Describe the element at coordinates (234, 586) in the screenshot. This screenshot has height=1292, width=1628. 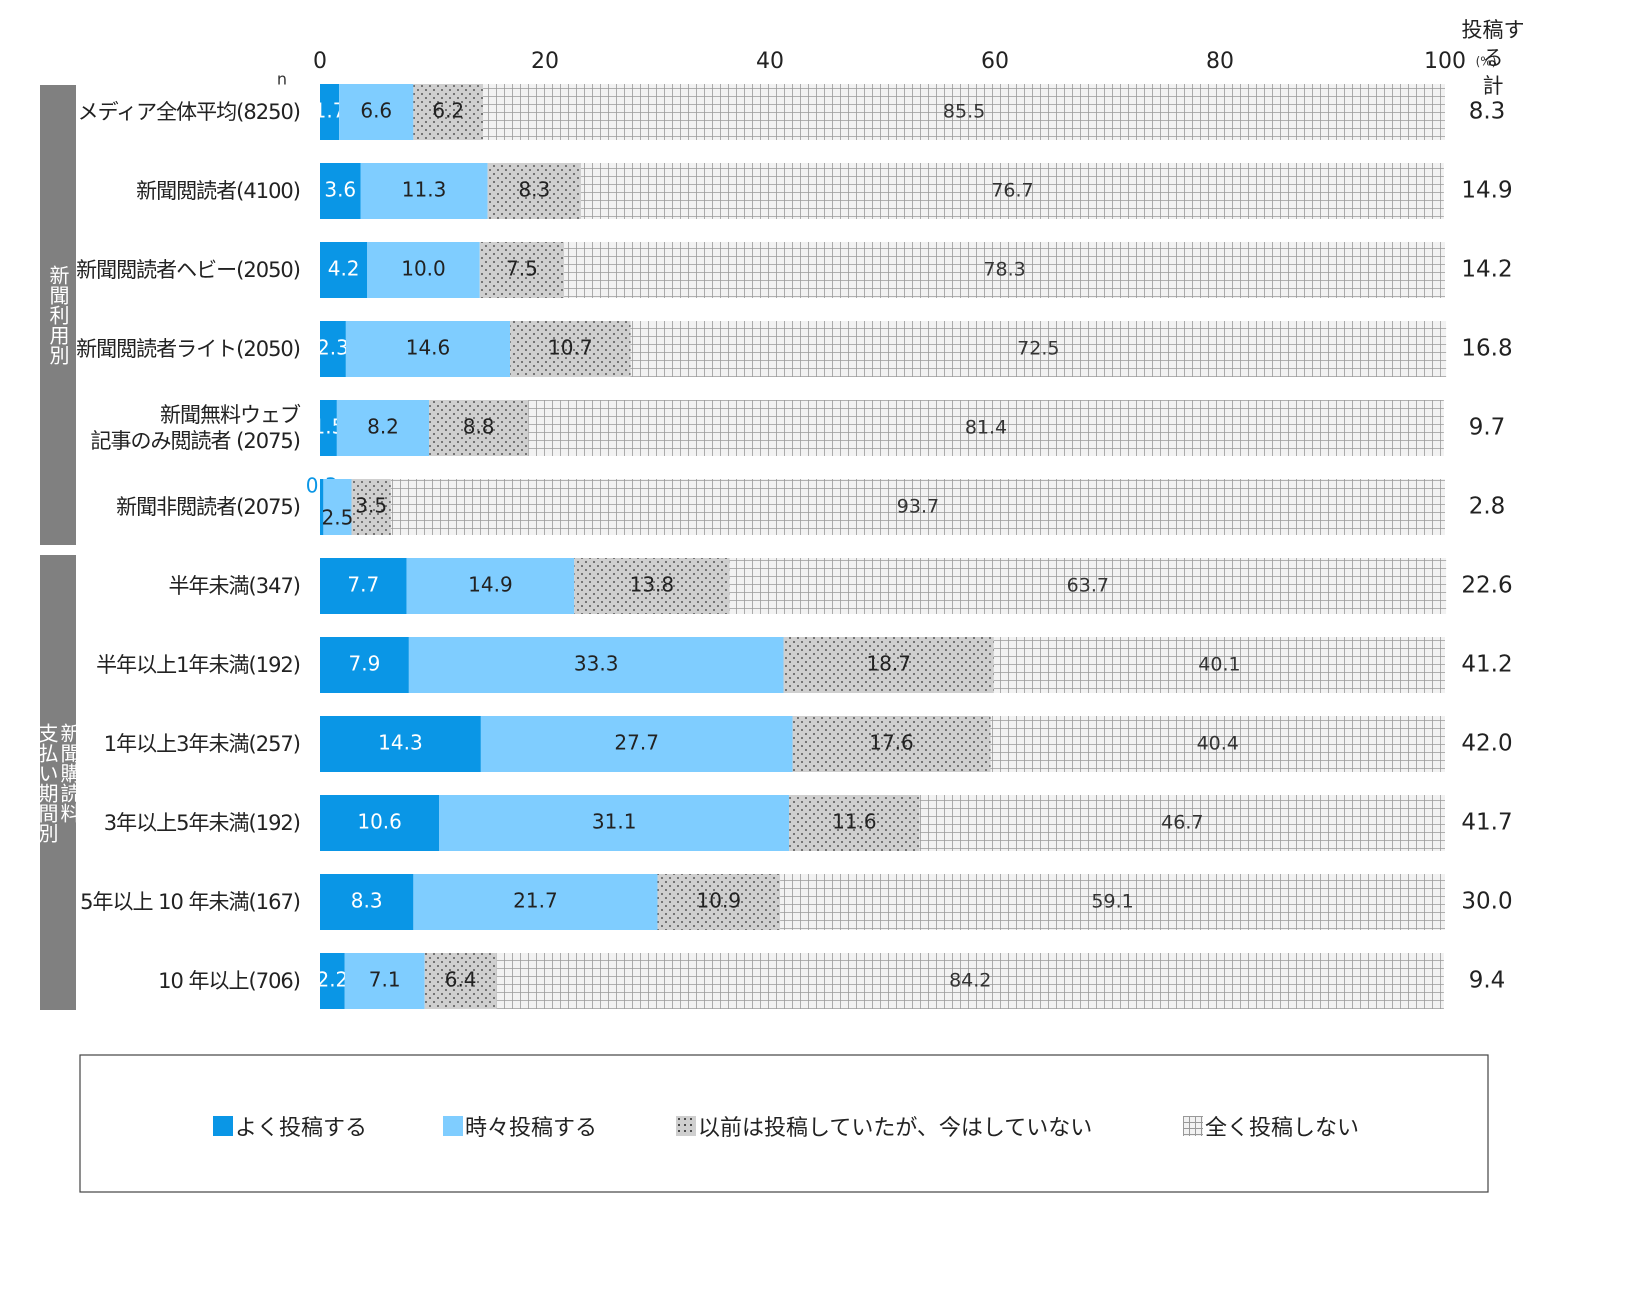
I see `category-label: 半年未満(347)` at that location.